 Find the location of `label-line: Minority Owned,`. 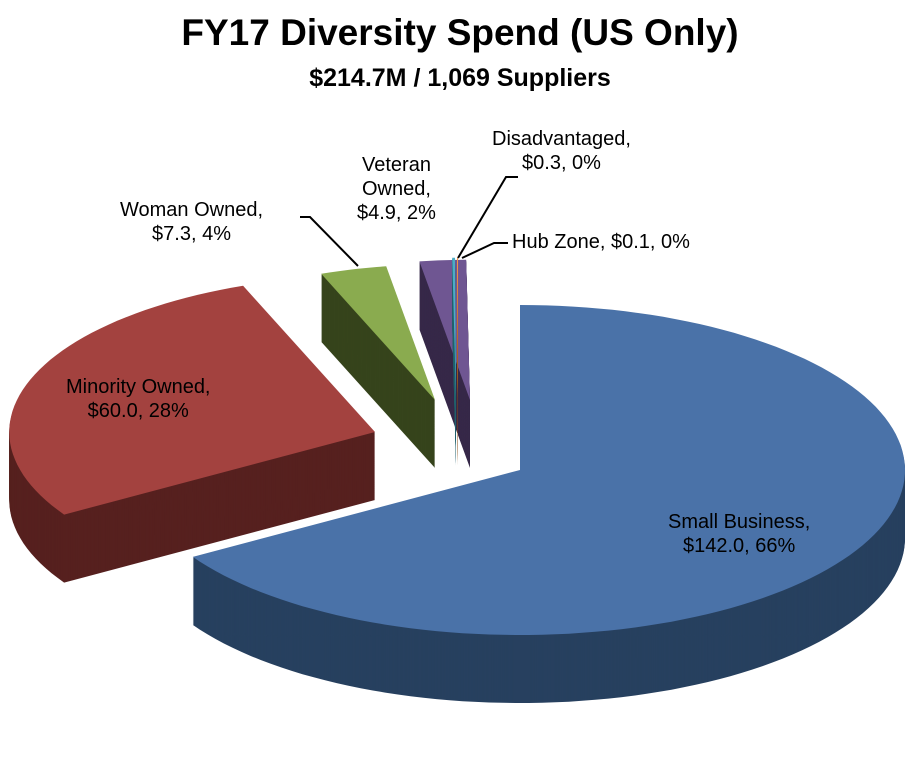

label-line: Minority Owned, is located at coordinates (138, 387).